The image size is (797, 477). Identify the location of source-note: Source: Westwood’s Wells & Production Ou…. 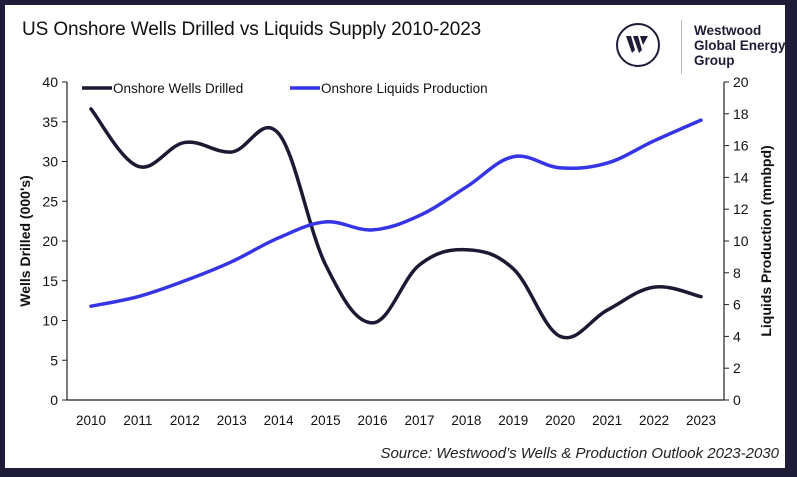
(579, 453).